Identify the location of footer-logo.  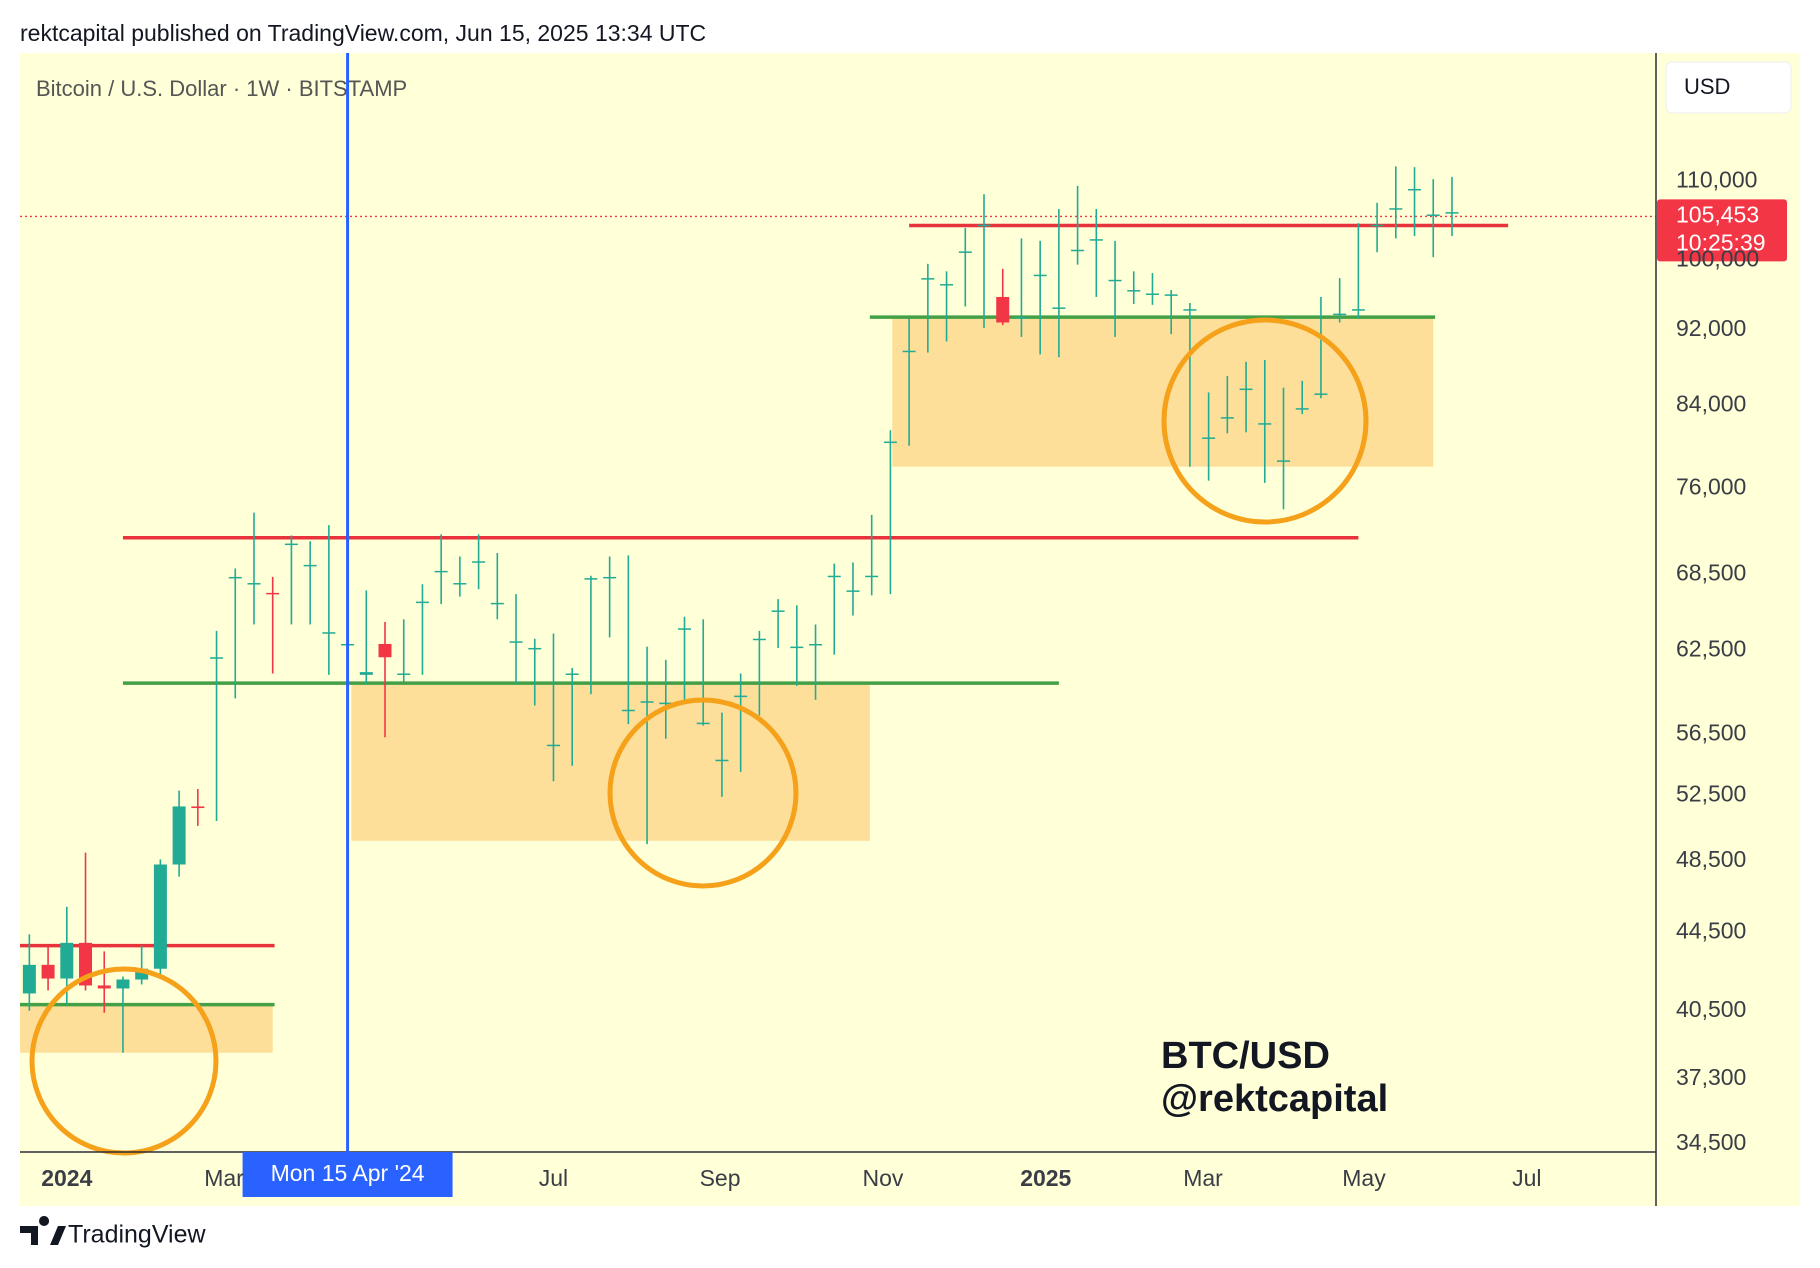
(43, 1230).